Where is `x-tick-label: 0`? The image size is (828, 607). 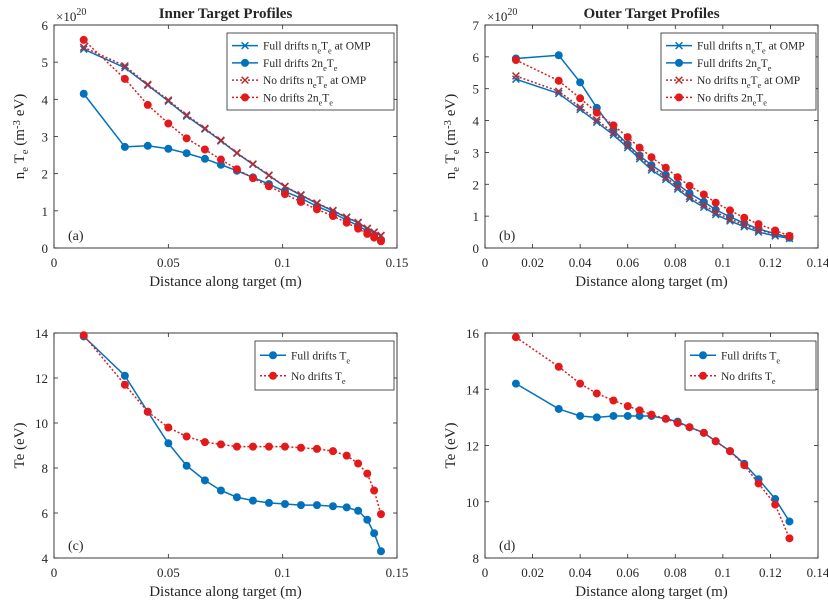
x-tick-label: 0 is located at coordinates (54, 262).